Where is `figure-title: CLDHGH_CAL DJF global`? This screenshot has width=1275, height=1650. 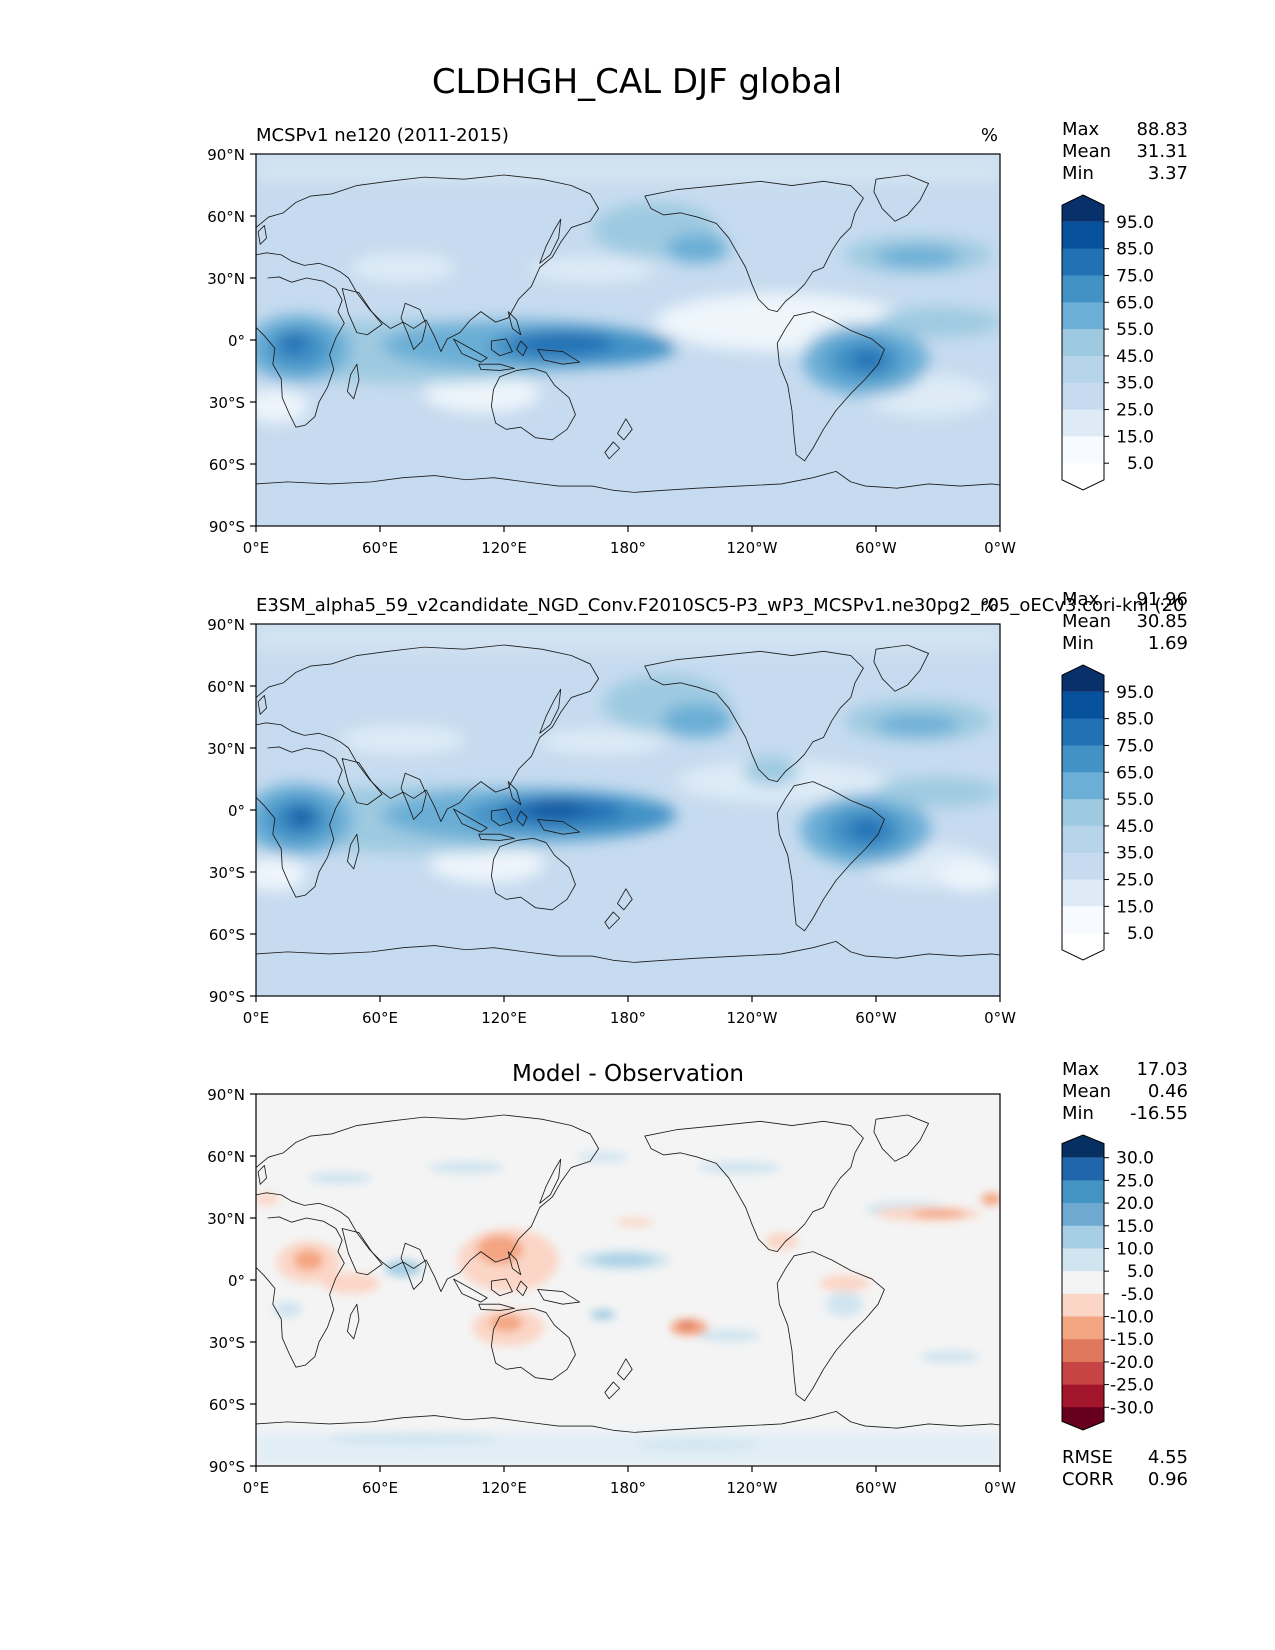 figure-title: CLDHGH_CAL DJF global is located at coordinates (637, 82).